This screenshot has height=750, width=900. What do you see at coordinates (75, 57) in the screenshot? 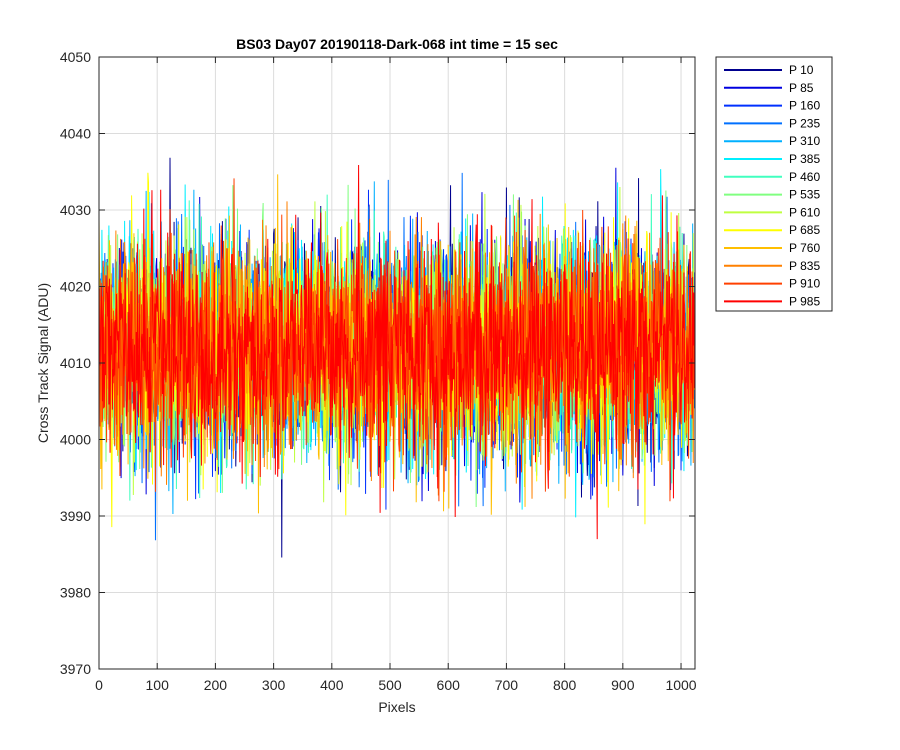
I see `y-tick-label: 4050` at bounding box center [75, 57].